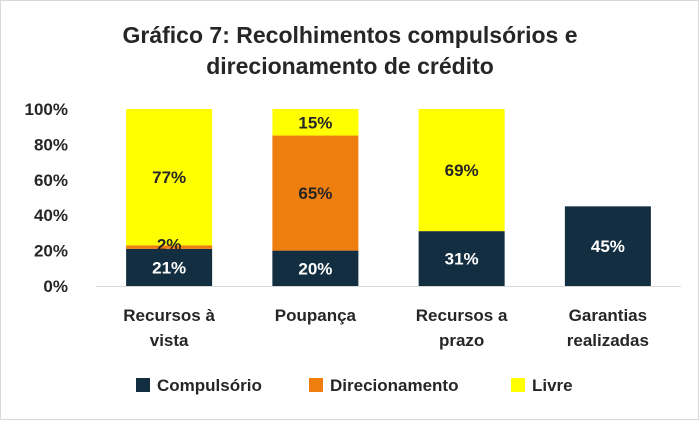 This screenshot has height=421, width=699. Describe the element at coordinates (51, 180) in the screenshot. I see `y-tick-label: 60%` at that location.